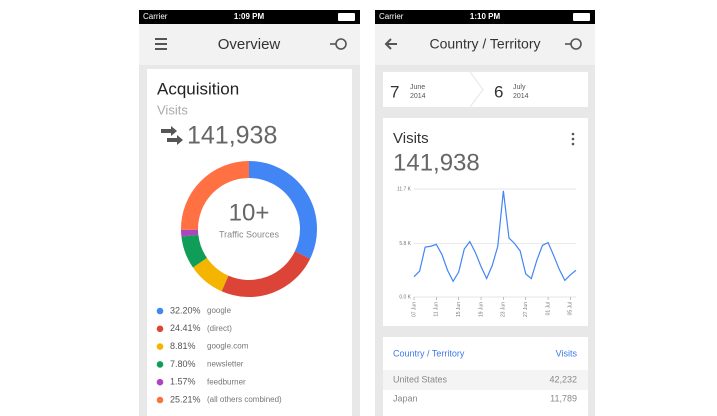  Describe the element at coordinates (394, 91) in the screenshot. I see `start-day: 7` at that location.